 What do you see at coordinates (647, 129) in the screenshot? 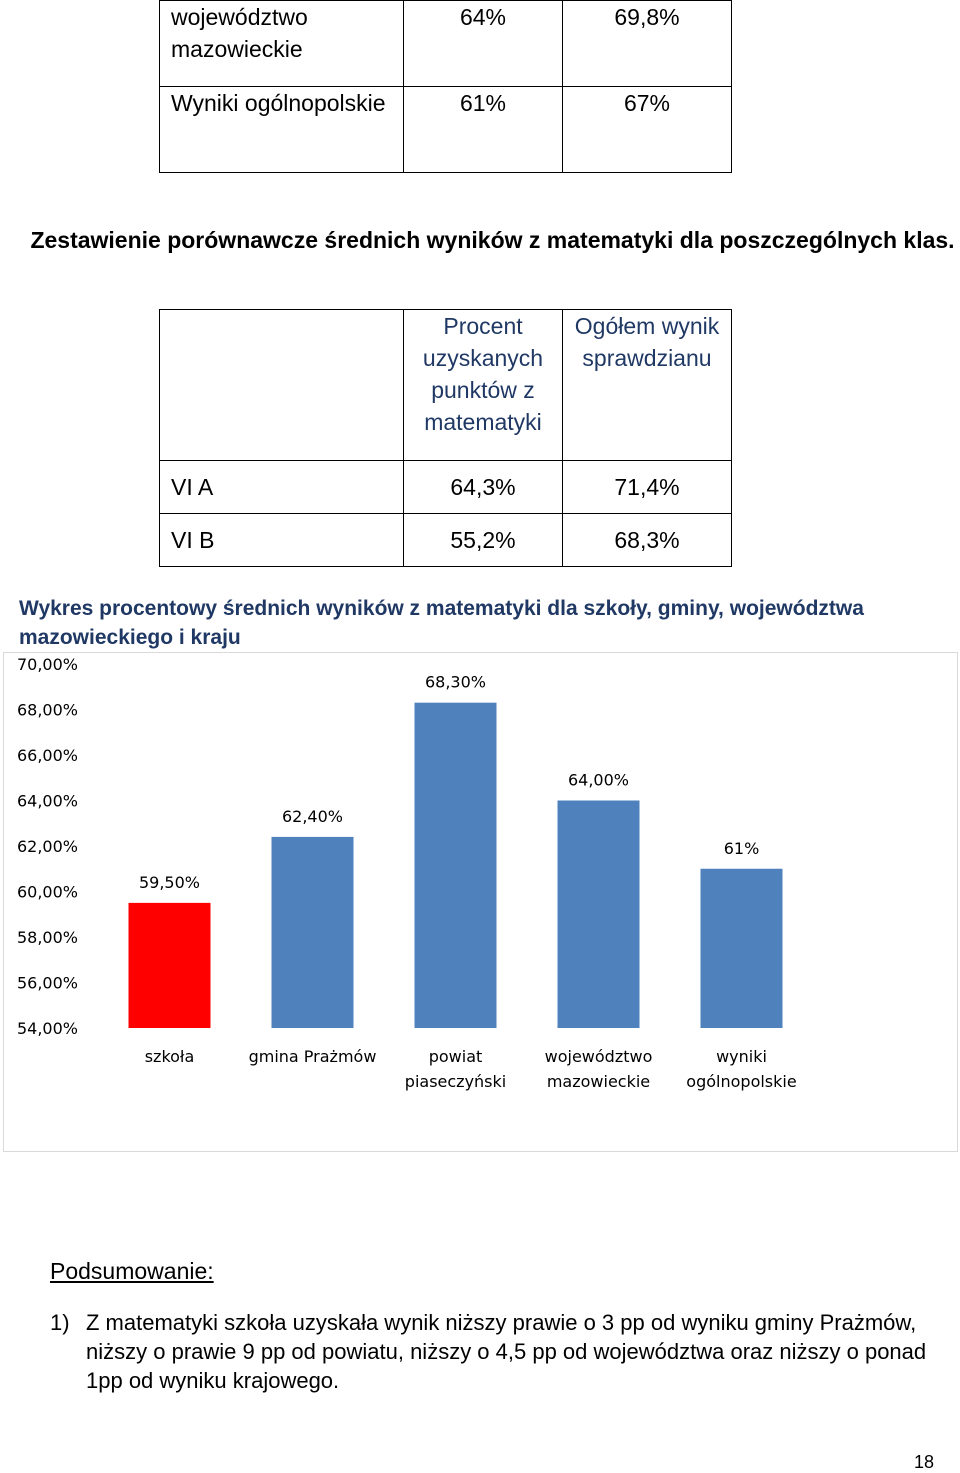
I see `row-value: 67%` at bounding box center [647, 129].